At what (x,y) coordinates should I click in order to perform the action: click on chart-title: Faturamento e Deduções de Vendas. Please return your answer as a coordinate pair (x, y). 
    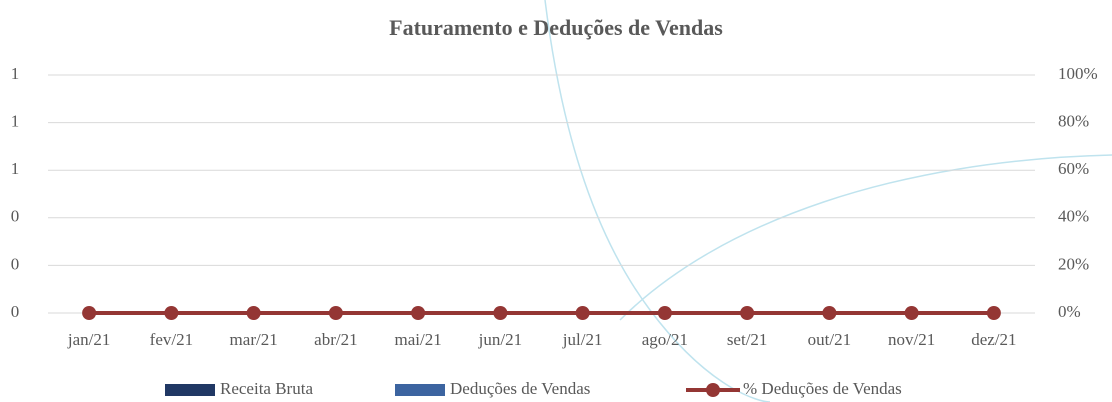
    Looking at the image, I should click on (556, 27).